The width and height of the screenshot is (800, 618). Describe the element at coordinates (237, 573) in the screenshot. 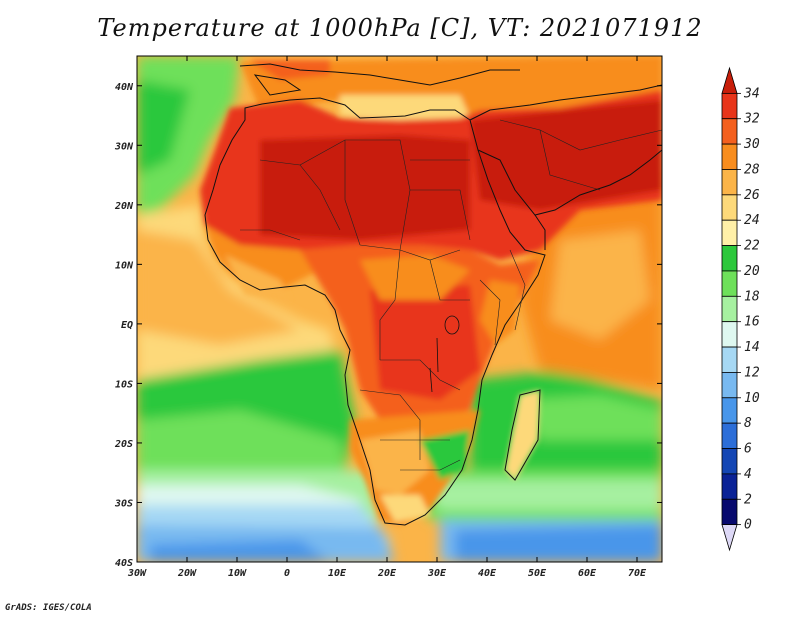

I see `x-tick-label: 10W` at that location.